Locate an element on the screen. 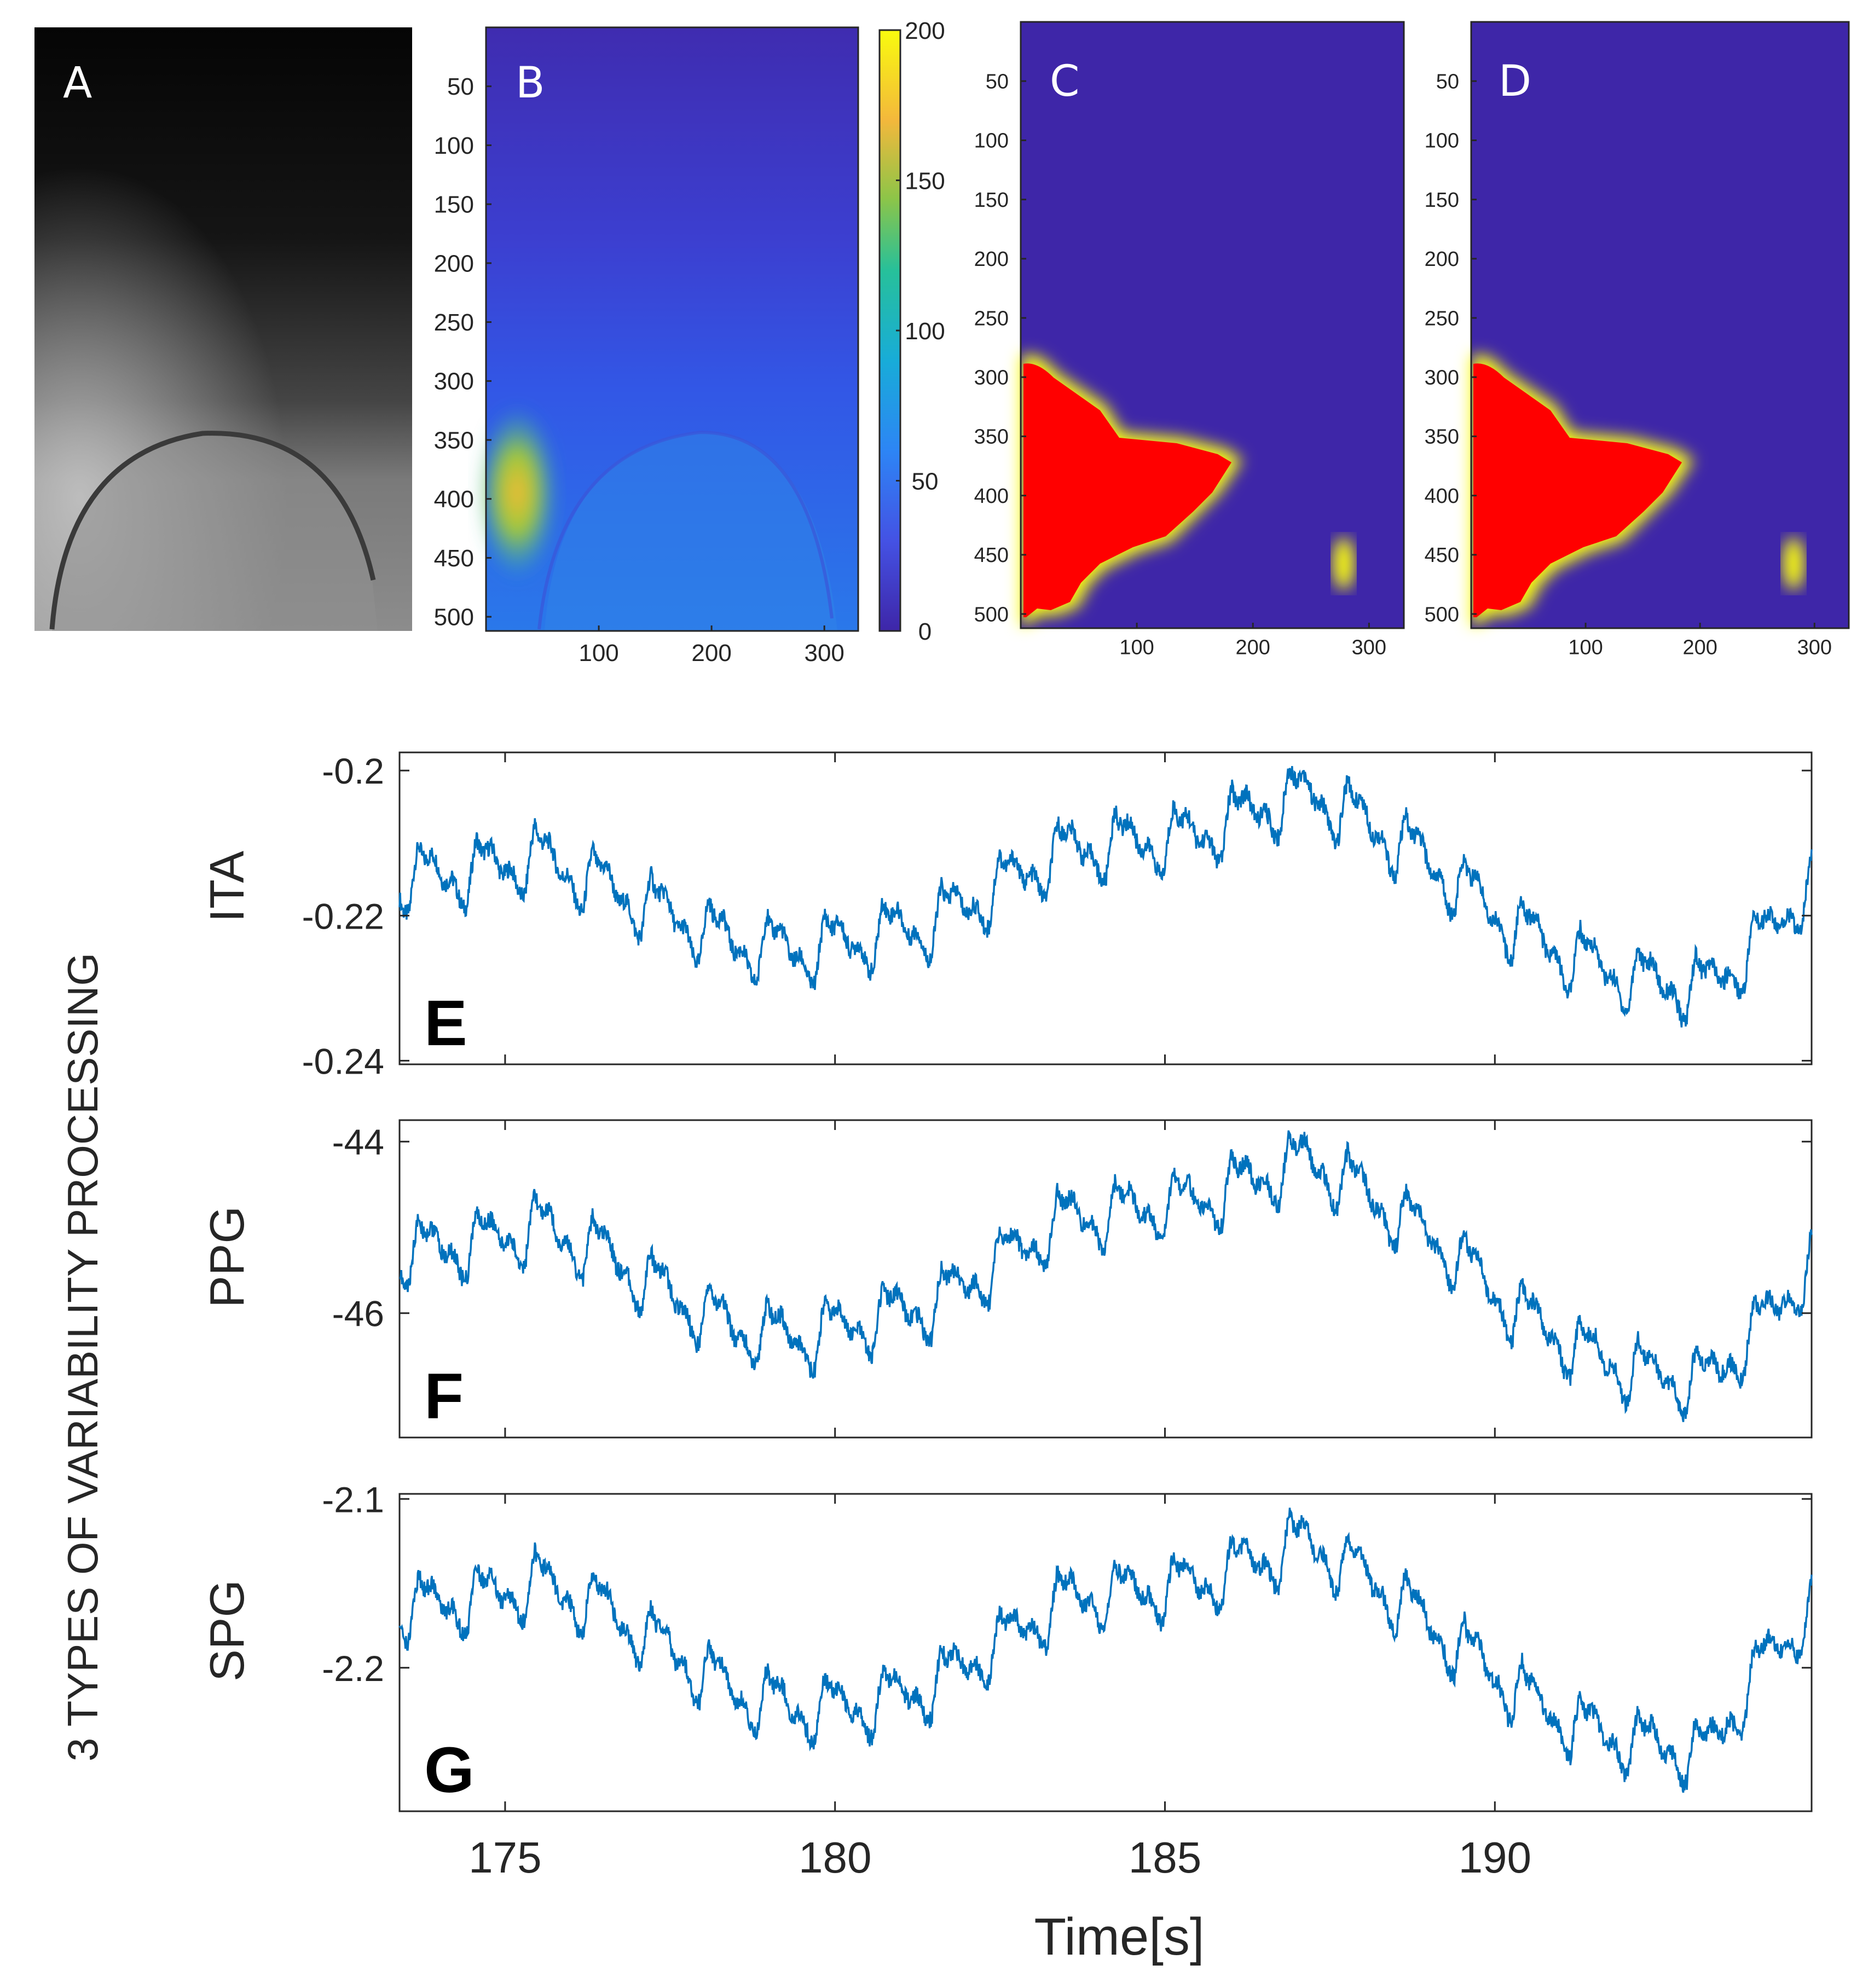 The width and height of the screenshot is (1851, 1988). panel-b-yticks: 50 100 150 200 250 300 350 400 450 500 is located at coordinates (462, 352).